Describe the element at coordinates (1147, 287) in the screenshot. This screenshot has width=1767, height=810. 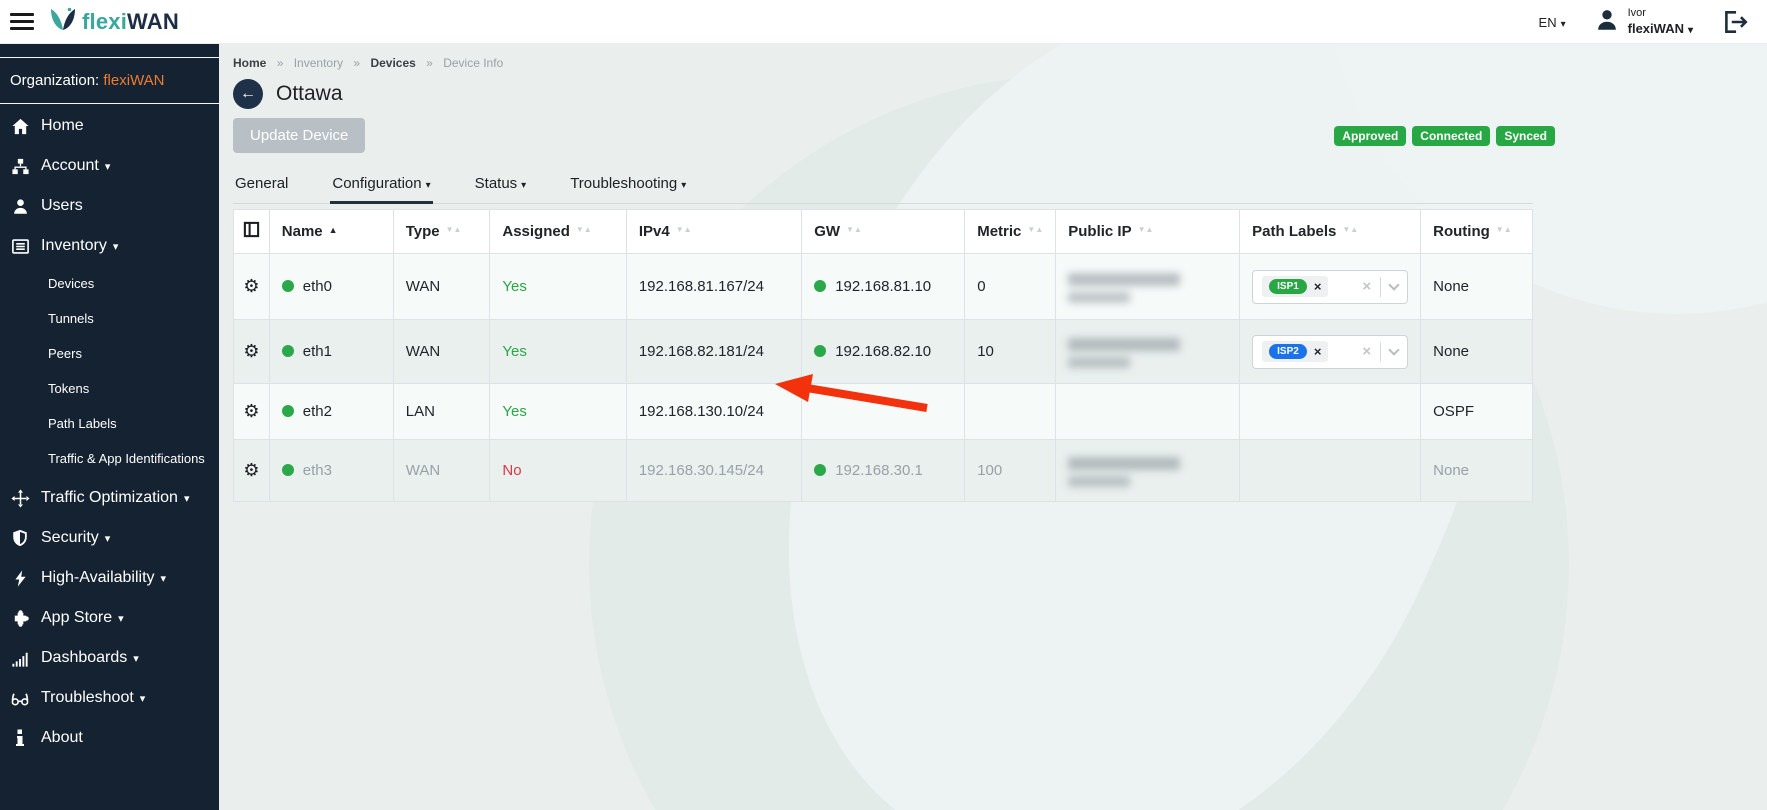
I see `public-ip-redacted` at that location.